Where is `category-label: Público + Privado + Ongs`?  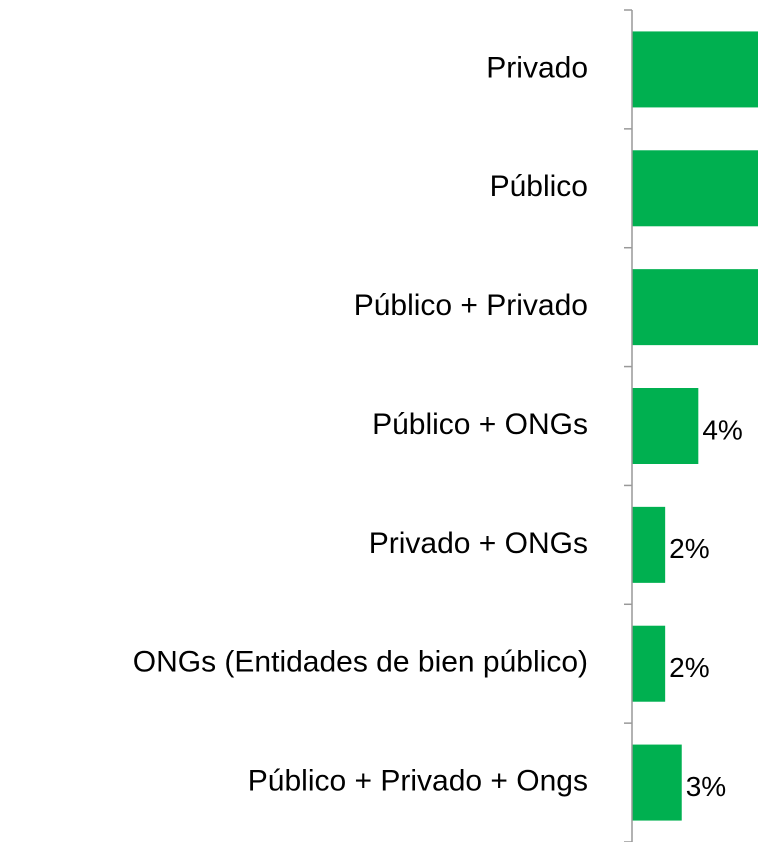
category-label: Público + Privado + Ongs is located at coordinates (418, 780).